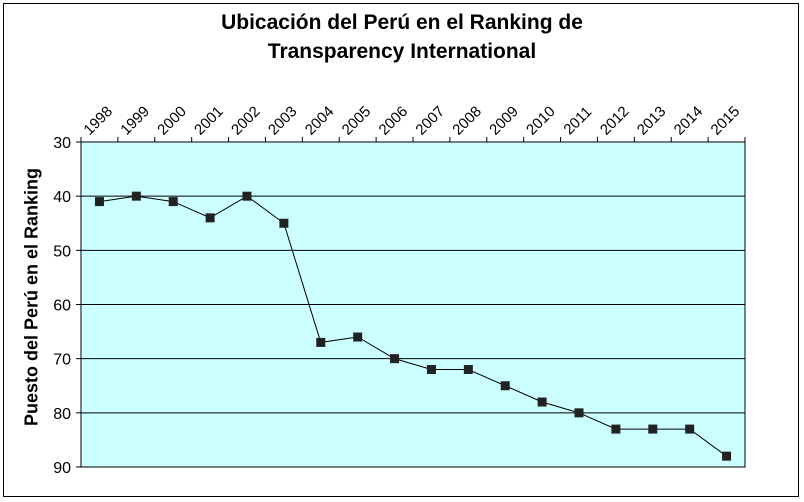 This screenshot has width=804, height=502. Describe the element at coordinates (541, 121) in the screenshot. I see `x-tick-label: 2010` at that location.